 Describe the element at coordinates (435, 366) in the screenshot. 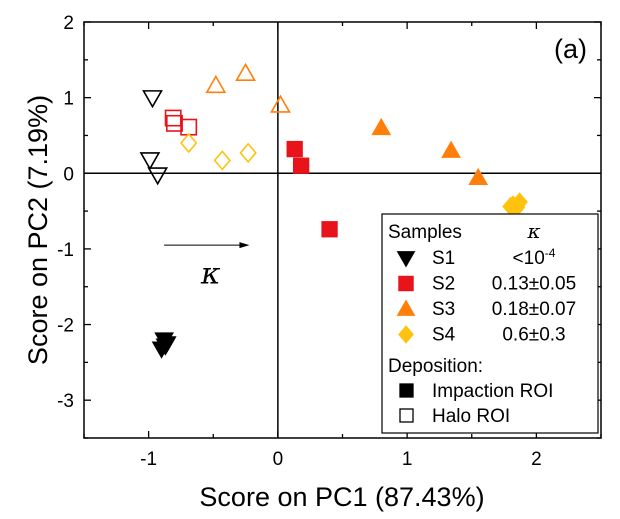

I see `legend-deposition-header: Deposition:` at that location.